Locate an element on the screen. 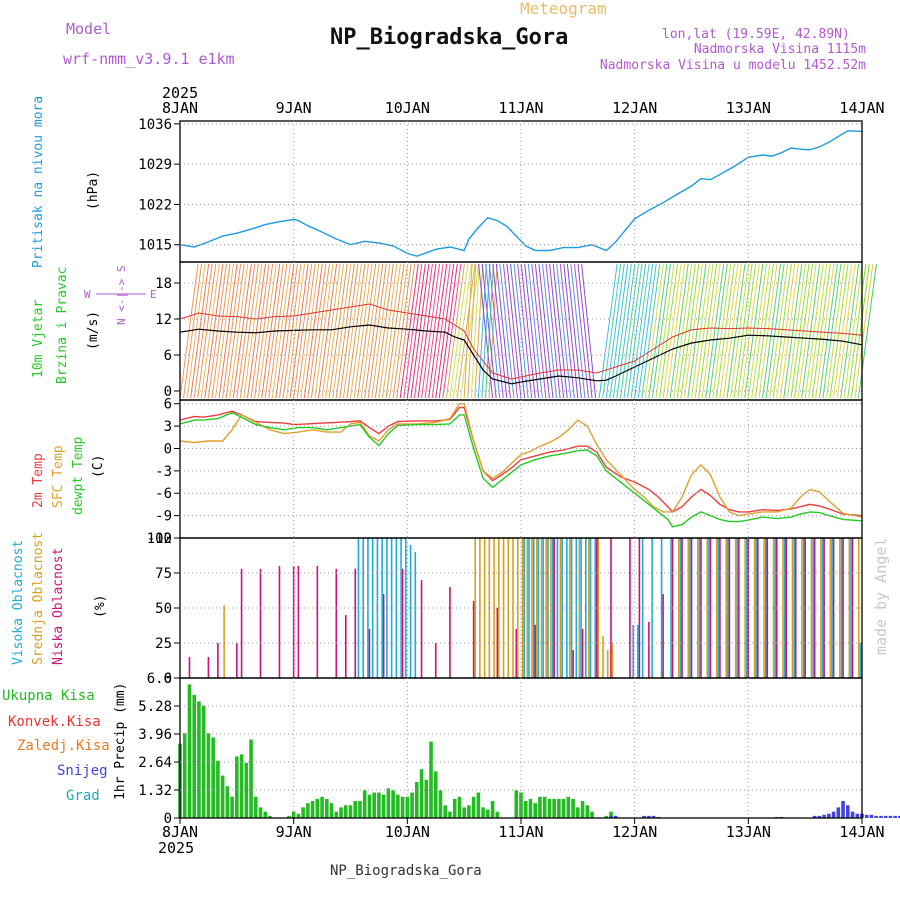 This screenshot has width=900, height=900. precip-ytick-label: 3.96 is located at coordinates (155, 735).